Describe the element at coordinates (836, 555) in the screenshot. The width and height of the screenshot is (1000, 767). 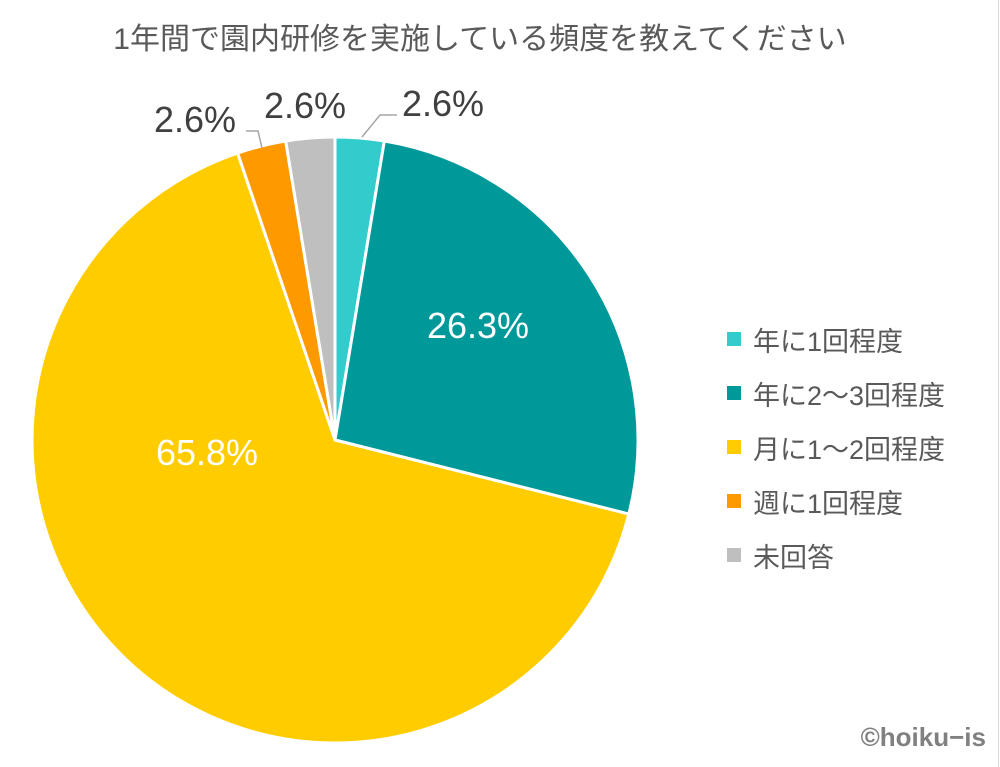
I see `legend-item: 未回答` at that location.